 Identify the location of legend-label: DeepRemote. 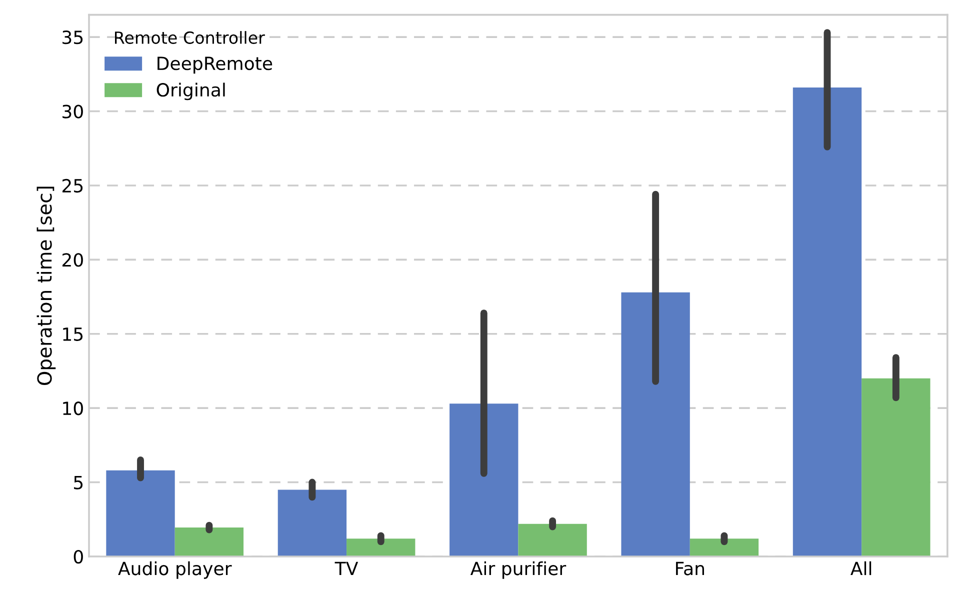
(215, 65).